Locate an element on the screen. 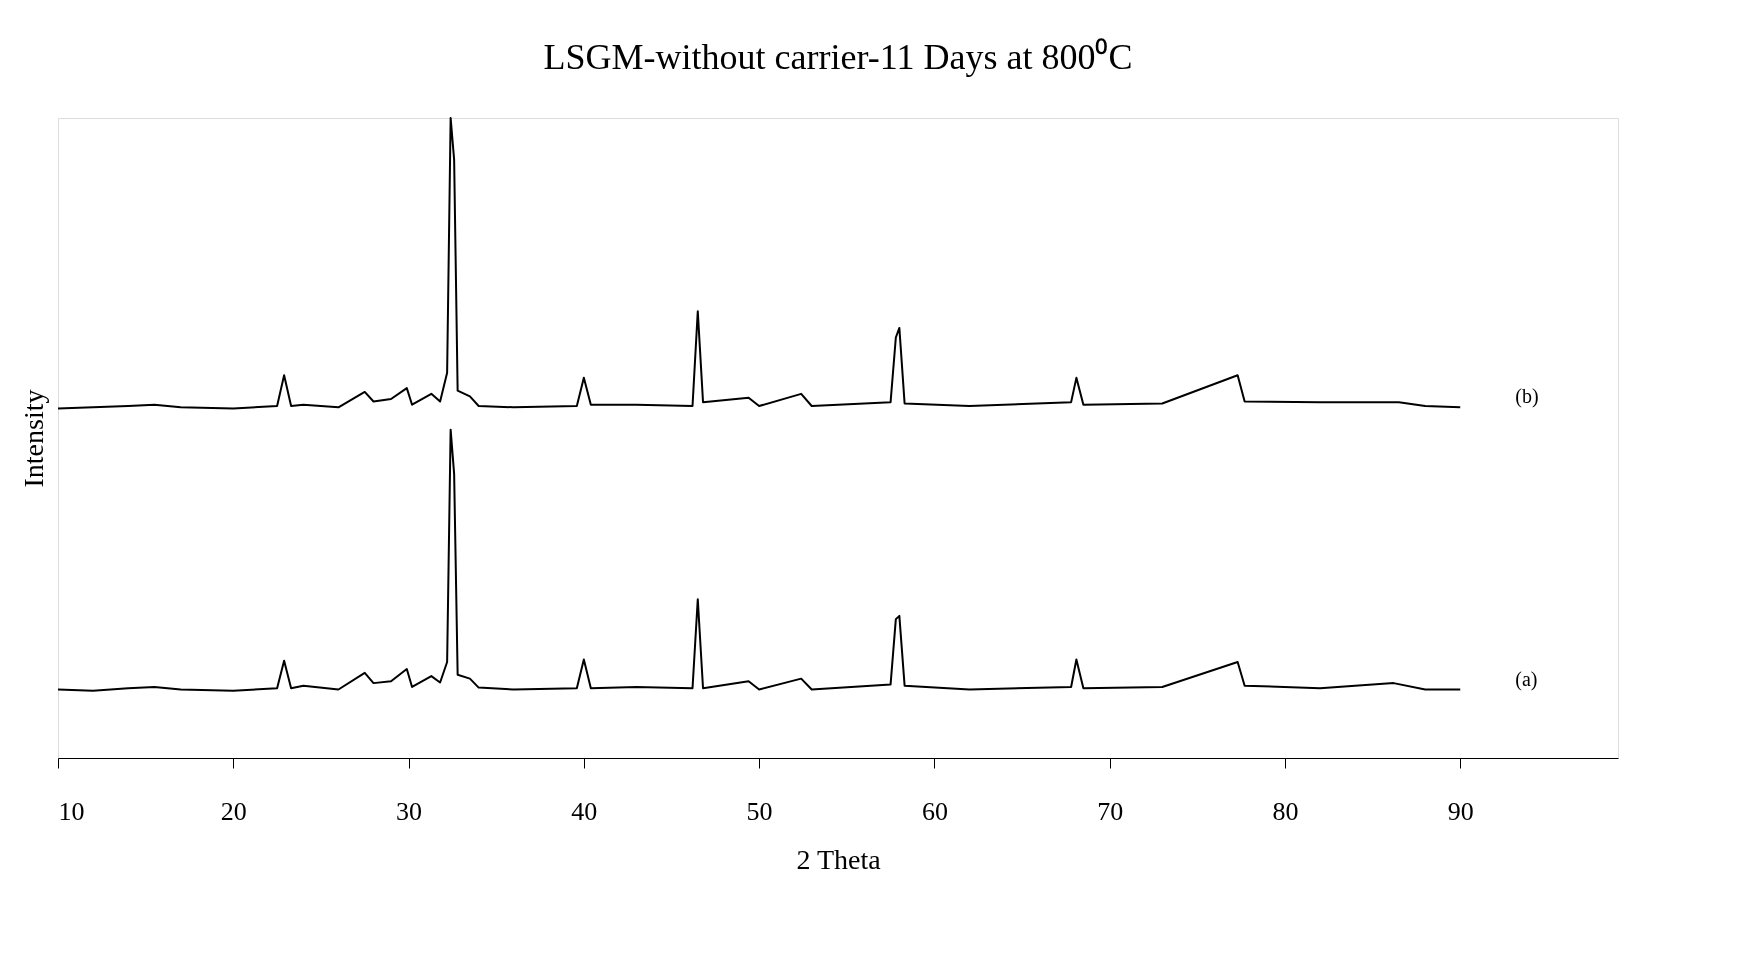  x-tick-label: 90 is located at coordinates (1460, 811).